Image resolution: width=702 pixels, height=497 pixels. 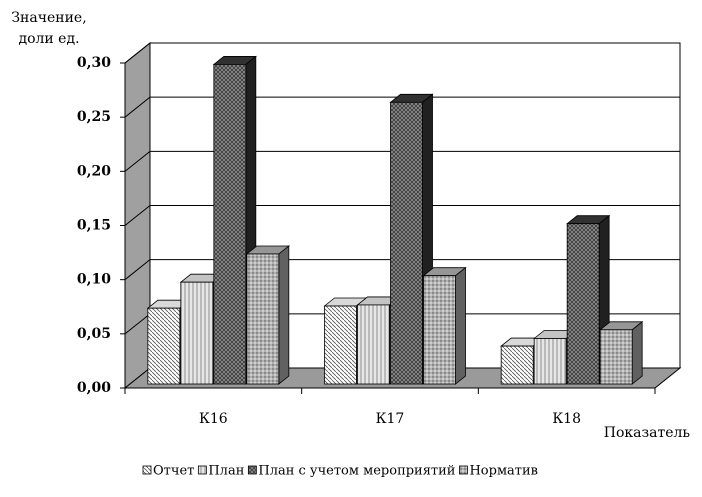 I want to click on x-tick-label: К18, so click(x=566, y=419).